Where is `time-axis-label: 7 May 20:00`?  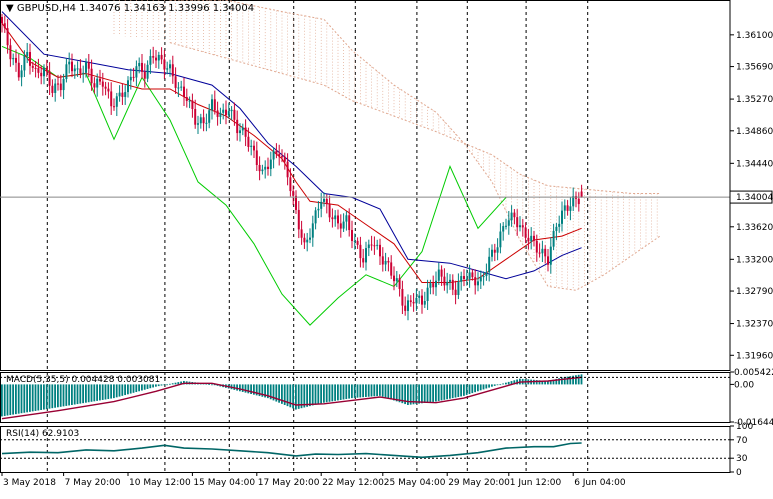 time-axis-label: 7 May 20:00 is located at coordinates (93, 483).